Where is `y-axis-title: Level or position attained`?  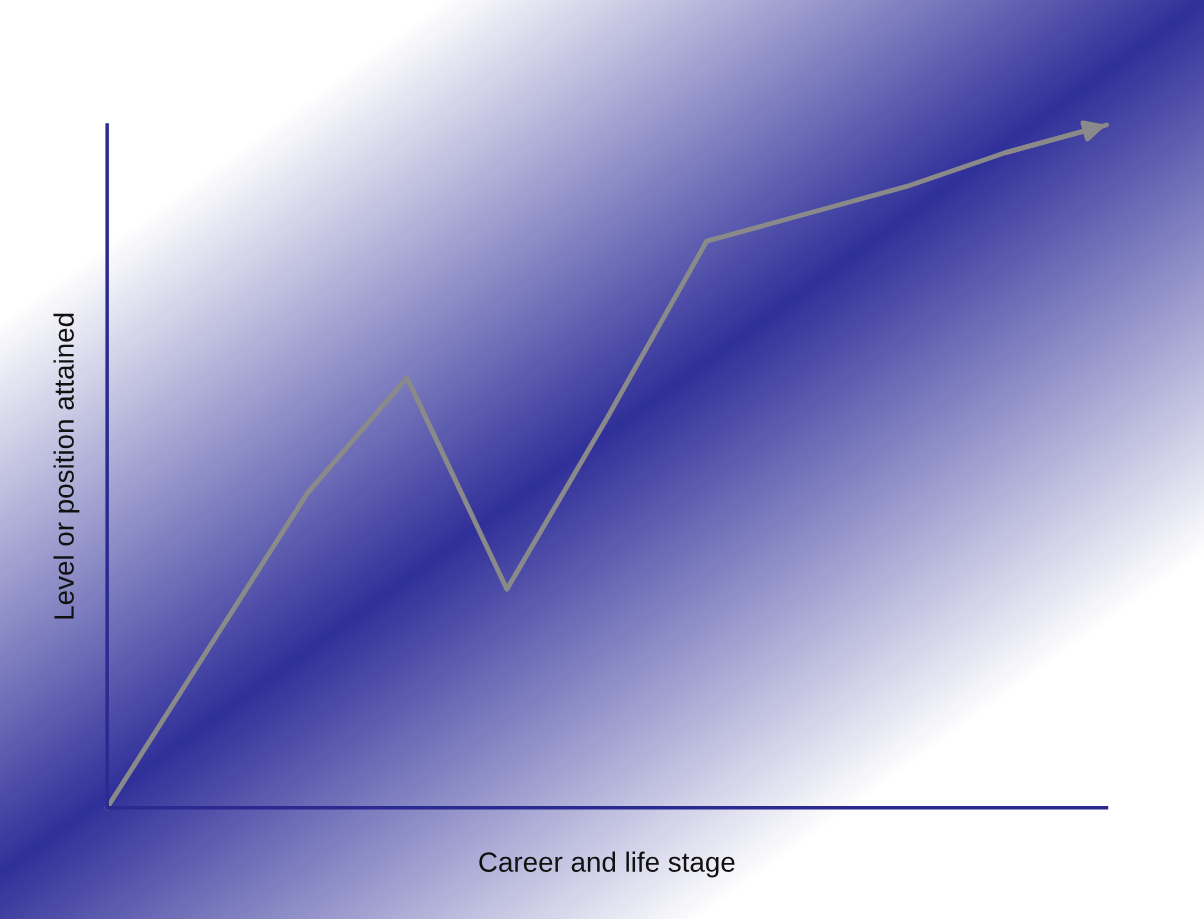 y-axis-title: Level or position attained is located at coordinates (66, 466).